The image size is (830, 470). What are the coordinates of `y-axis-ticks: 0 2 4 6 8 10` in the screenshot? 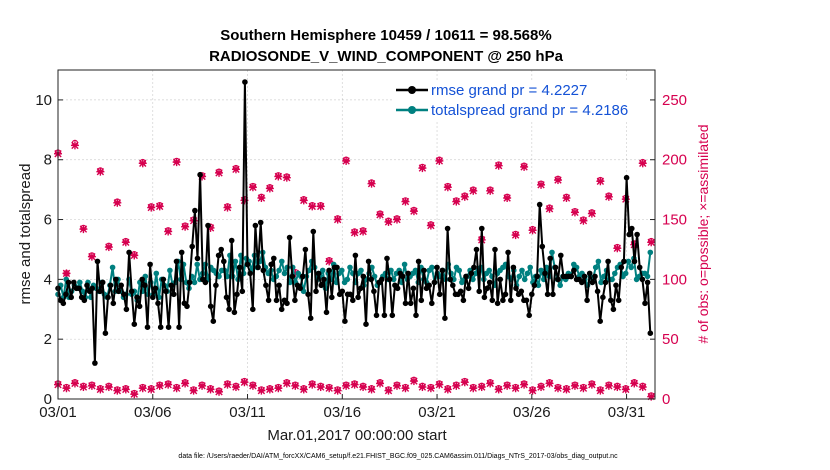 It's located at (49, 250).